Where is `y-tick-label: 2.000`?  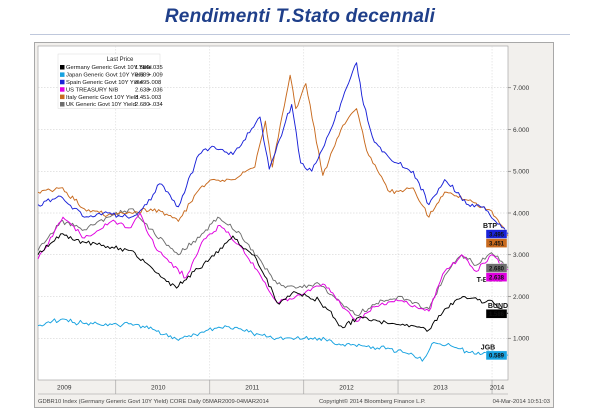
y-tick-label: 2.000 is located at coordinates (521, 297).